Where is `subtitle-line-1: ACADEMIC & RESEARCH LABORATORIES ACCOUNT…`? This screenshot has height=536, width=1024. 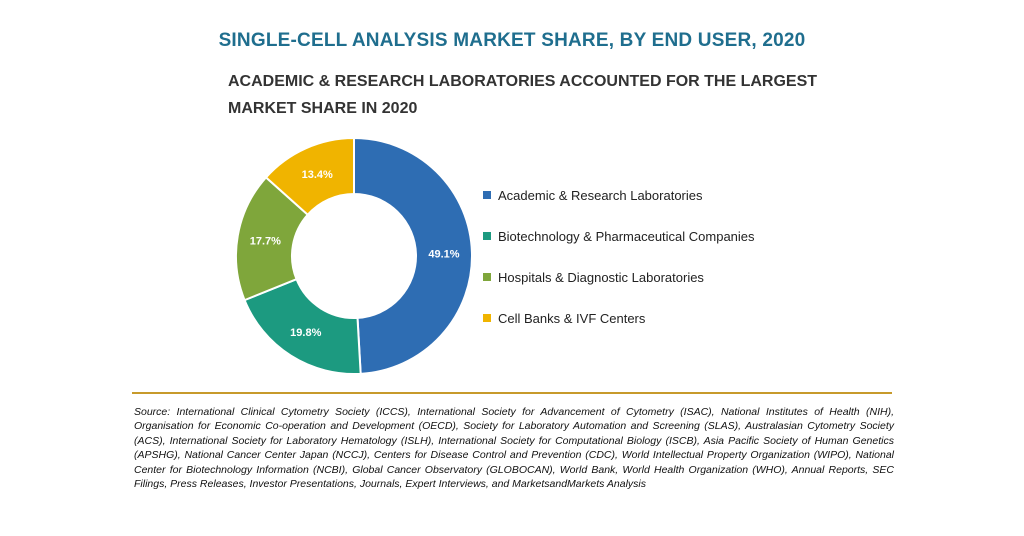 subtitle-line-1: ACADEMIC & RESEARCH LABORATORIES ACCOUNT… is located at coordinates (523, 81).